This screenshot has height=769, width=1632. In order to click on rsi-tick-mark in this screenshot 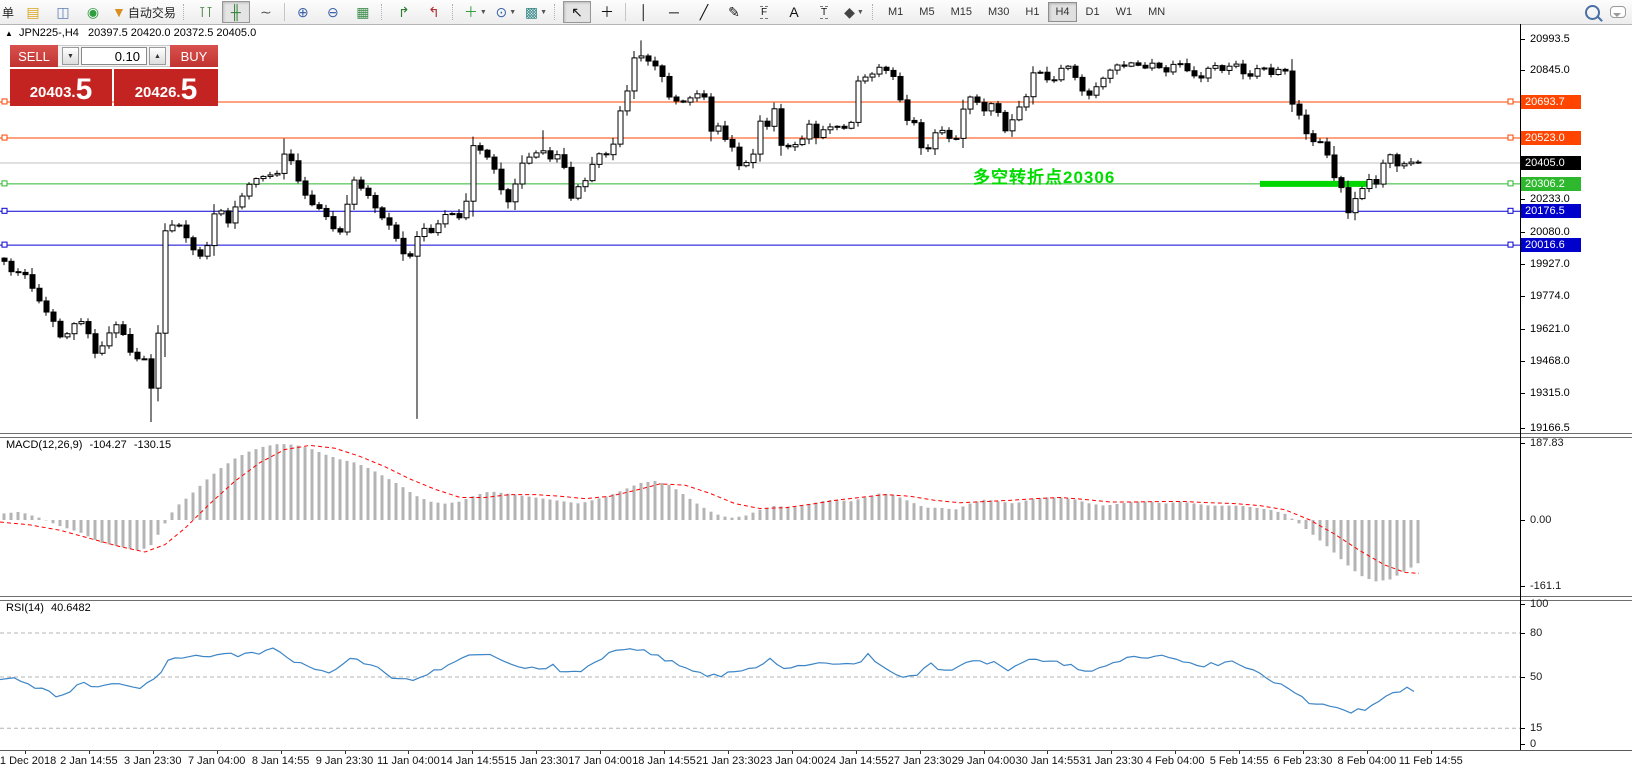, I will do `click(1523, 634)`.